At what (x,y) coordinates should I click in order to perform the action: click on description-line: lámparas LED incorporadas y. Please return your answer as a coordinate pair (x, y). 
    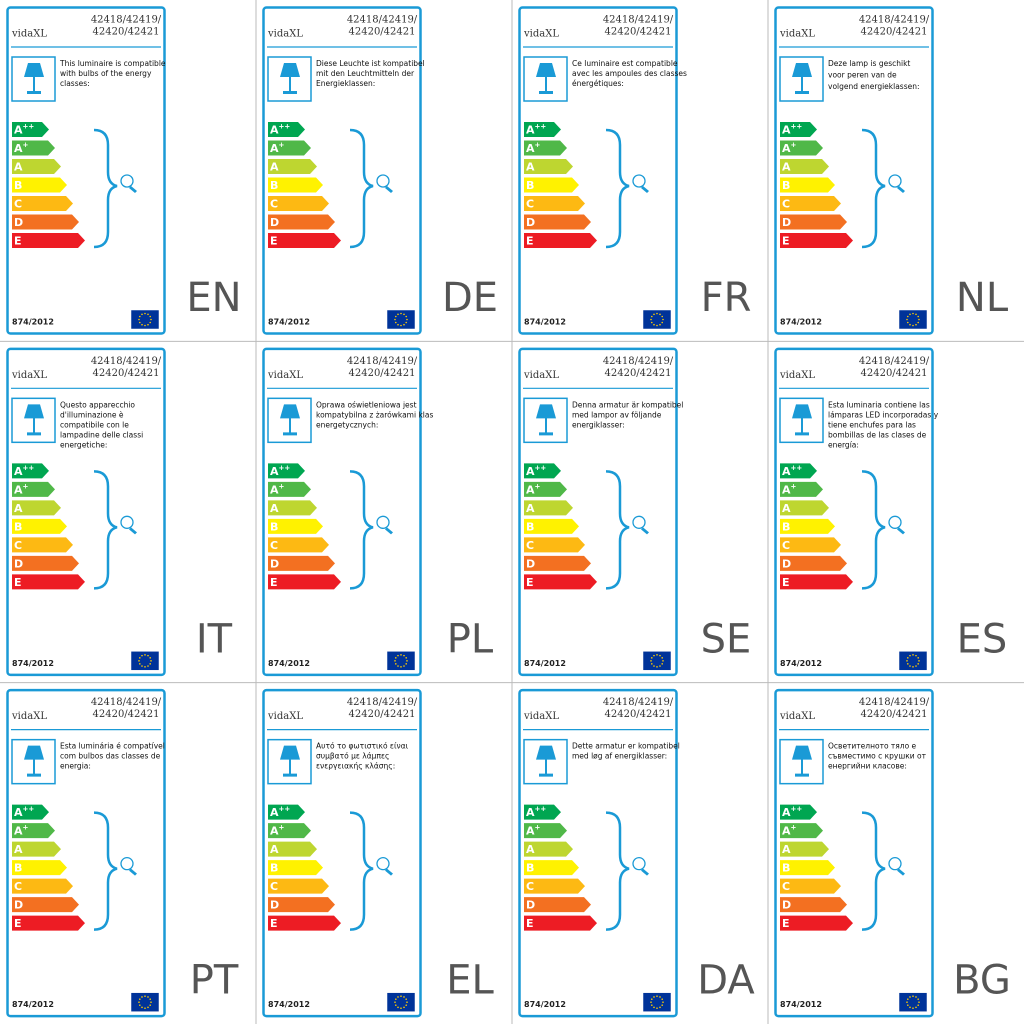
    Looking at the image, I should click on (883, 414).